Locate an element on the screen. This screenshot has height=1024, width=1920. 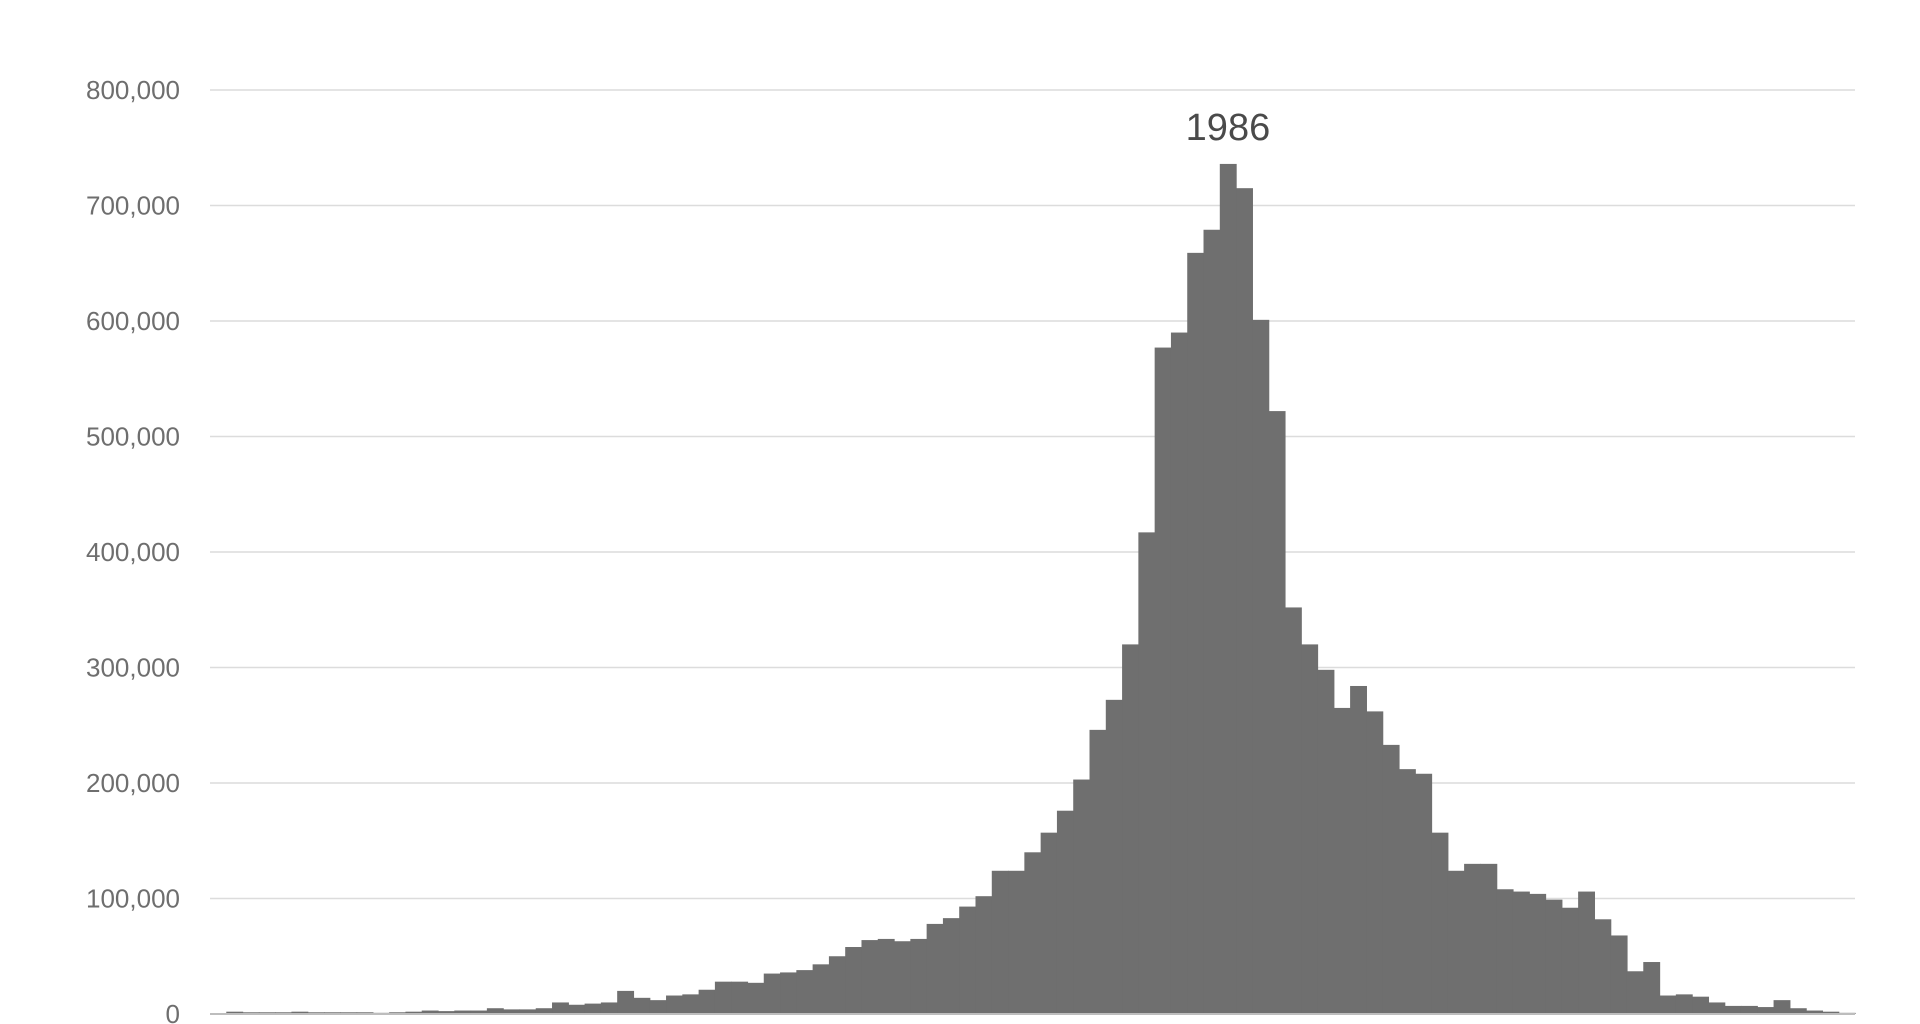
y-tick-label: 800,000 is located at coordinates (133, 90).